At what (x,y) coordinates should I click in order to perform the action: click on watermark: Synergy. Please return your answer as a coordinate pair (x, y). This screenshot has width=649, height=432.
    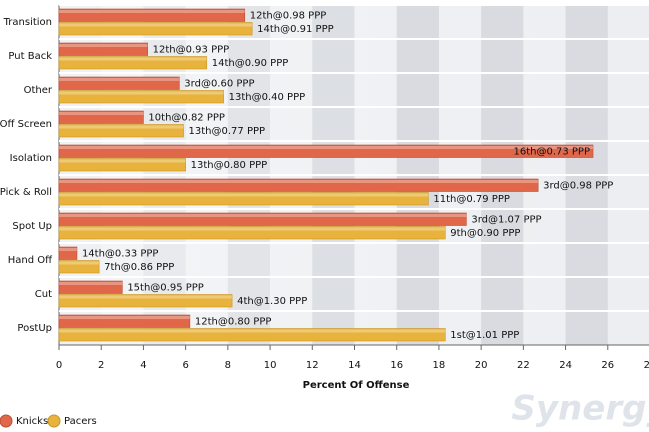
    Looking at the image, I should click on (580, 409).